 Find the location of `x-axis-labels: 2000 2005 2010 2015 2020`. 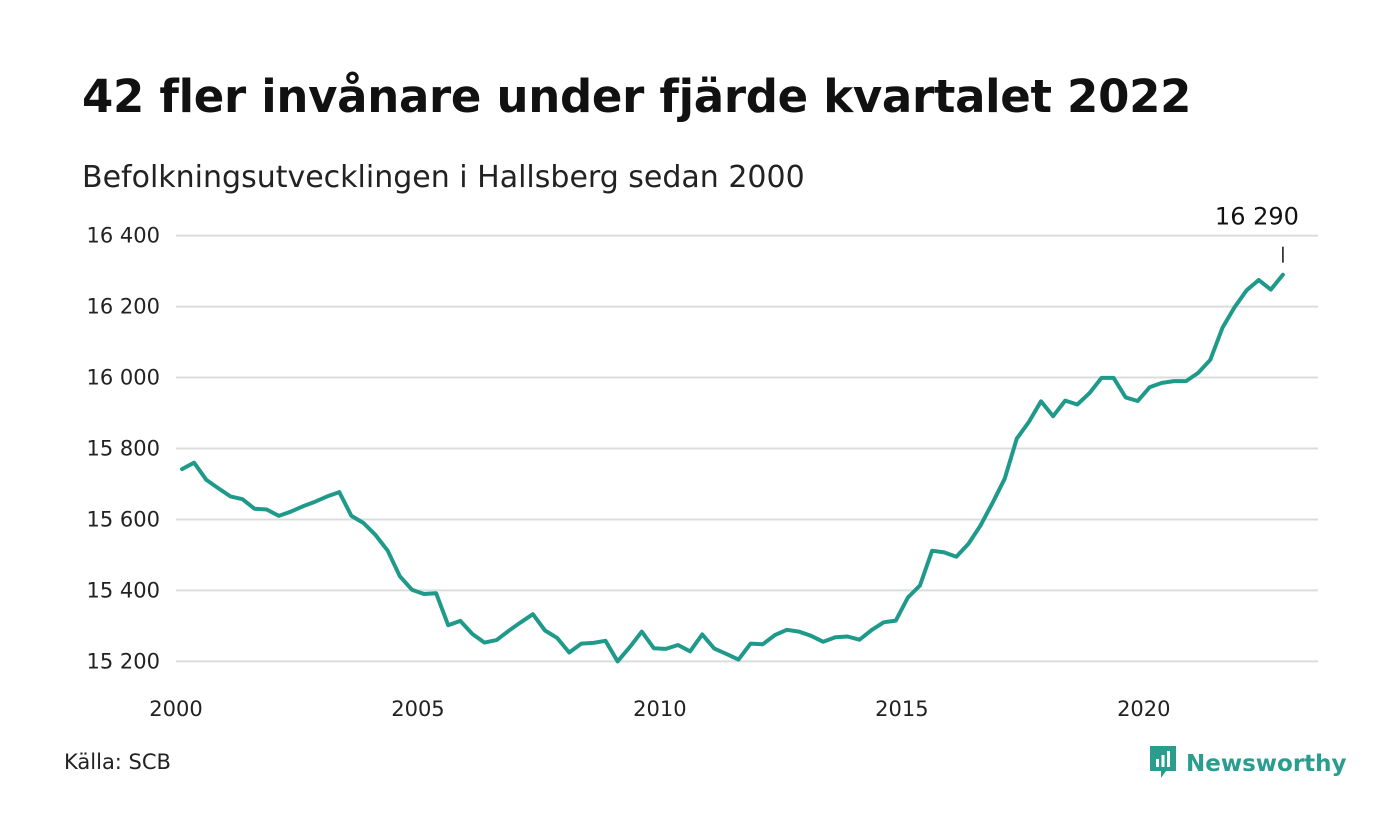

x-axis-labels: 2000 2005 2010 2015 2020 is located at coordinates (659, 709).